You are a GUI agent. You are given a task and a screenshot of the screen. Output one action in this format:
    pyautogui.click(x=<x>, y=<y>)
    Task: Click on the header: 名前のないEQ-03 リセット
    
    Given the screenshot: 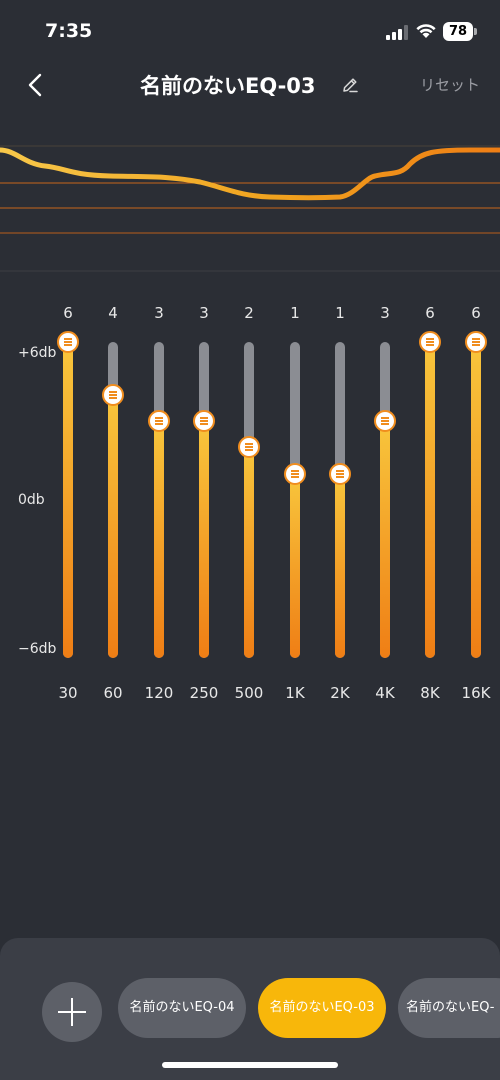 What is the action you would take?
    pyautogui.click(x=250, y=85)
    